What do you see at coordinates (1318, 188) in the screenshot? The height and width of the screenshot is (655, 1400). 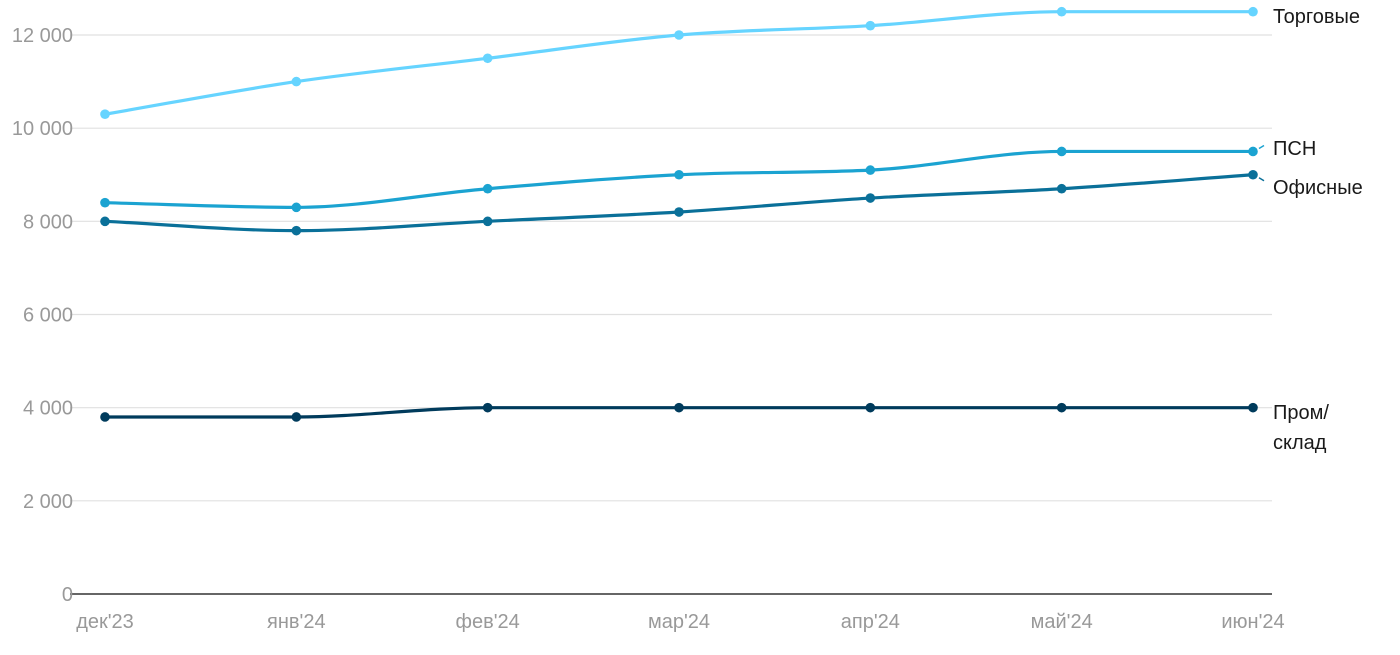 I see `series-label: Офисные` at bounding box center [1318, 188].